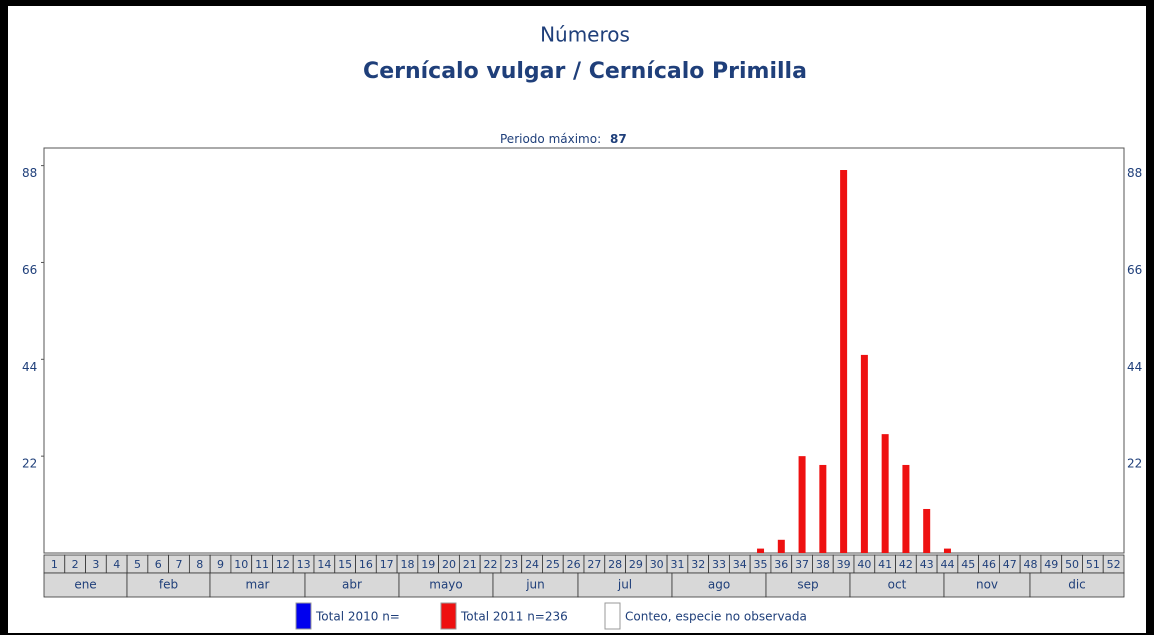 The width and height of the screenshot is (1154, 635). I want to click on week-label: 4, so click(116, 564).